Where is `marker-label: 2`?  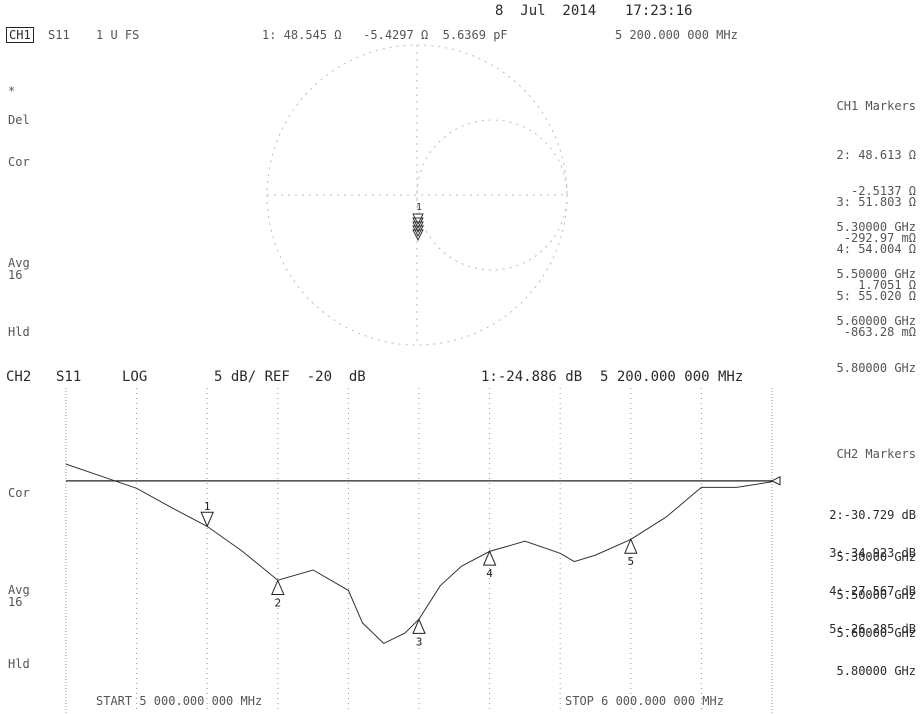 marker-label: 2 is located at coordinates (277, 602).